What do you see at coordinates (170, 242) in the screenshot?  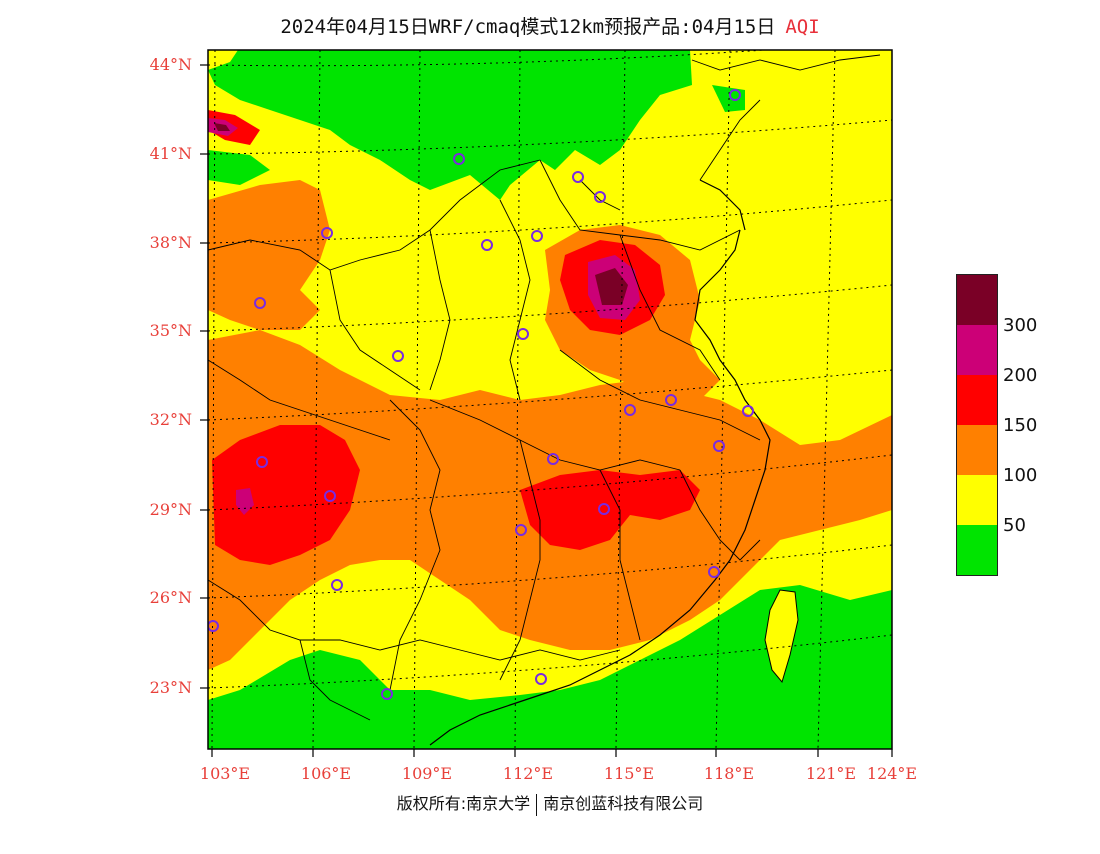 I see `lat-label-38: 38°N` at bounding box center [170, 242].